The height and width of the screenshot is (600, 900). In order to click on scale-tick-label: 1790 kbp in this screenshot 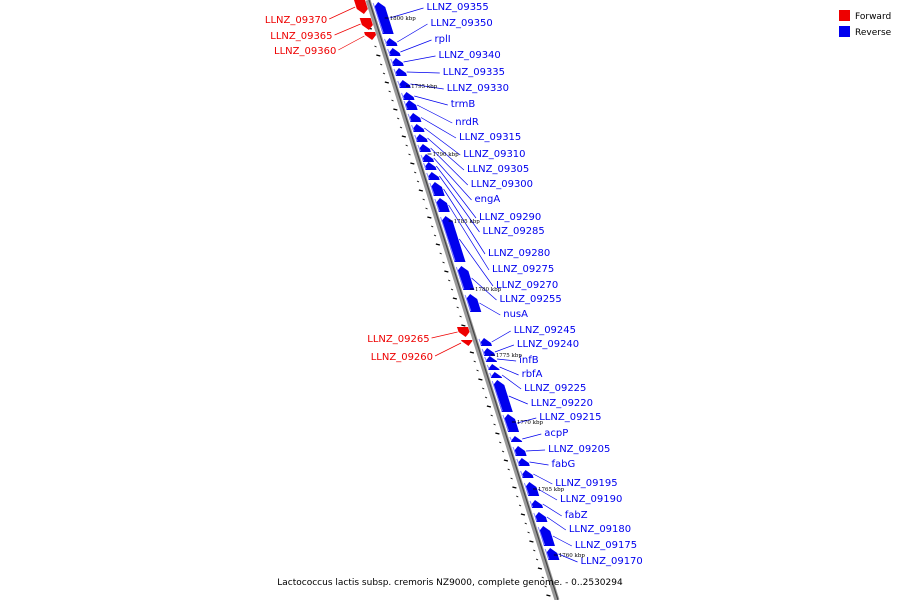, I will do `click(446, 155)`.